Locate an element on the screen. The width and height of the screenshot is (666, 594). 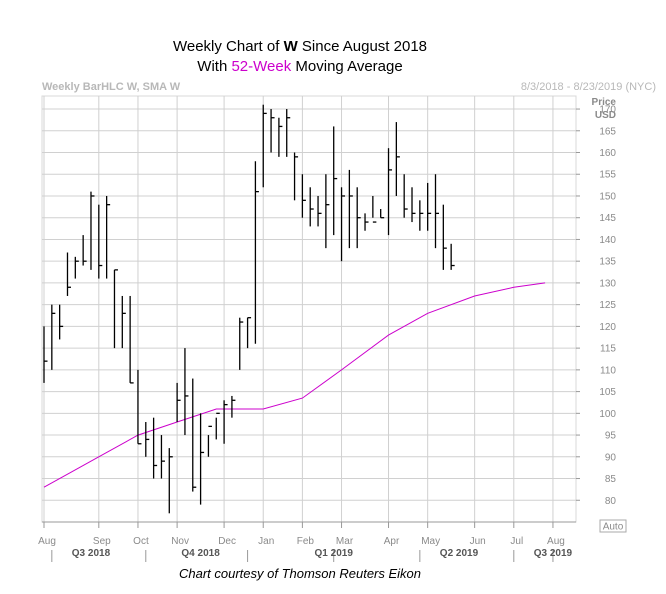
y-tick-label: 85 is located at coordinates (611, 479).